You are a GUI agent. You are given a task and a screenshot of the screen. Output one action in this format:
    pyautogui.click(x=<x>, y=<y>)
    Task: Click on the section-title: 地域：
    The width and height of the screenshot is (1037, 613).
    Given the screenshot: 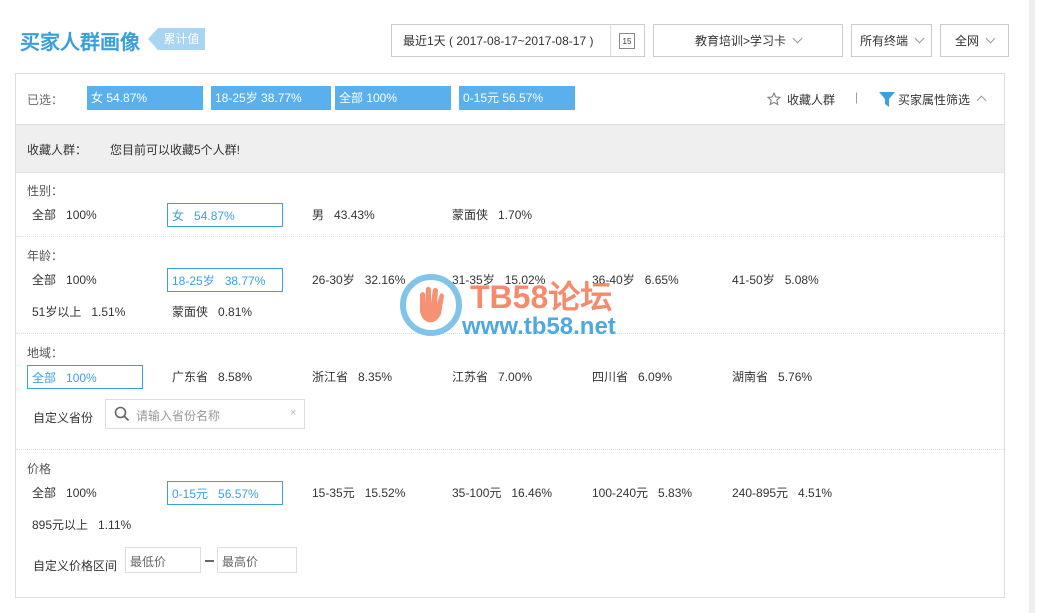 What is the action you would take?
    pyautogui.click(x=45, y=353)
    